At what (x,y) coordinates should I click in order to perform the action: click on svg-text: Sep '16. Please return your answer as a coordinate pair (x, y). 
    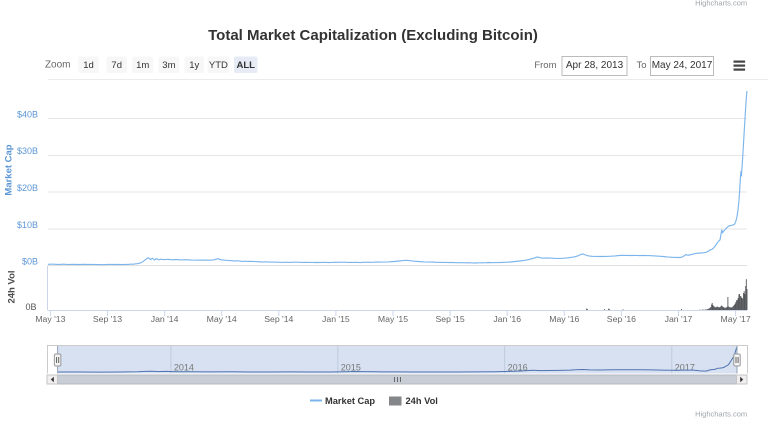
    Looking at the image, I should click on (621, 319).